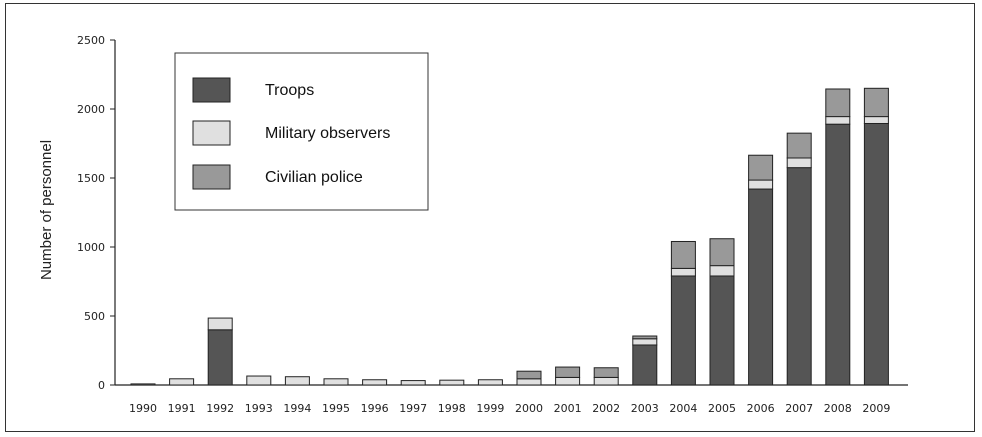 The height and width of the screenshot is (437, 982). Describe the element at coordinates (101, 385) in the screenshot. I see `y-tick-label: 0` at that location.